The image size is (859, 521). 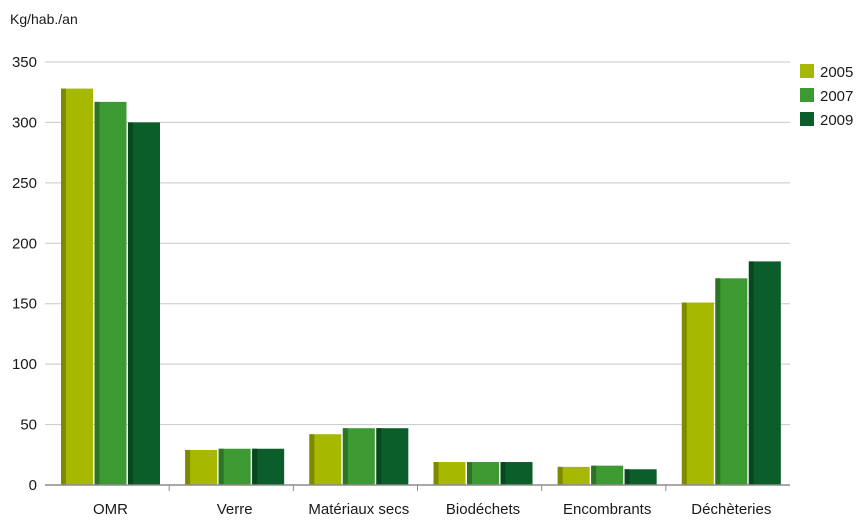 I want to click on y-tick-label: 0, so click(x=33, y=485).